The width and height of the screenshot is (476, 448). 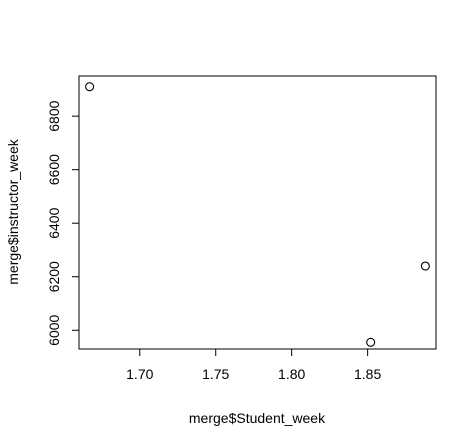 What do you see at coordinates (54, 329) in the screenshot?
I see `y-tick-label: 6000` at bounding box center [54, 329].